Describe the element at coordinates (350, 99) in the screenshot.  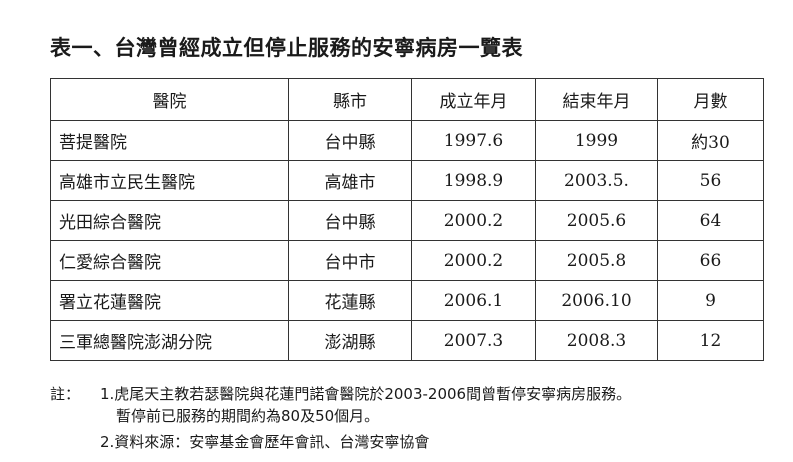
I see `column-header-county: 縣市` at that location.